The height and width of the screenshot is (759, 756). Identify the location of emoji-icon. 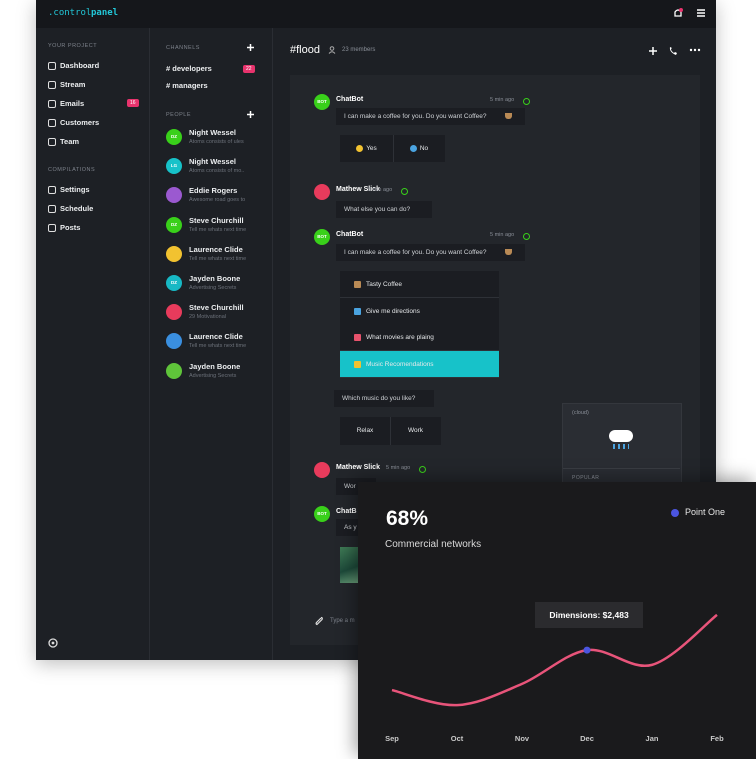
(413, 148).